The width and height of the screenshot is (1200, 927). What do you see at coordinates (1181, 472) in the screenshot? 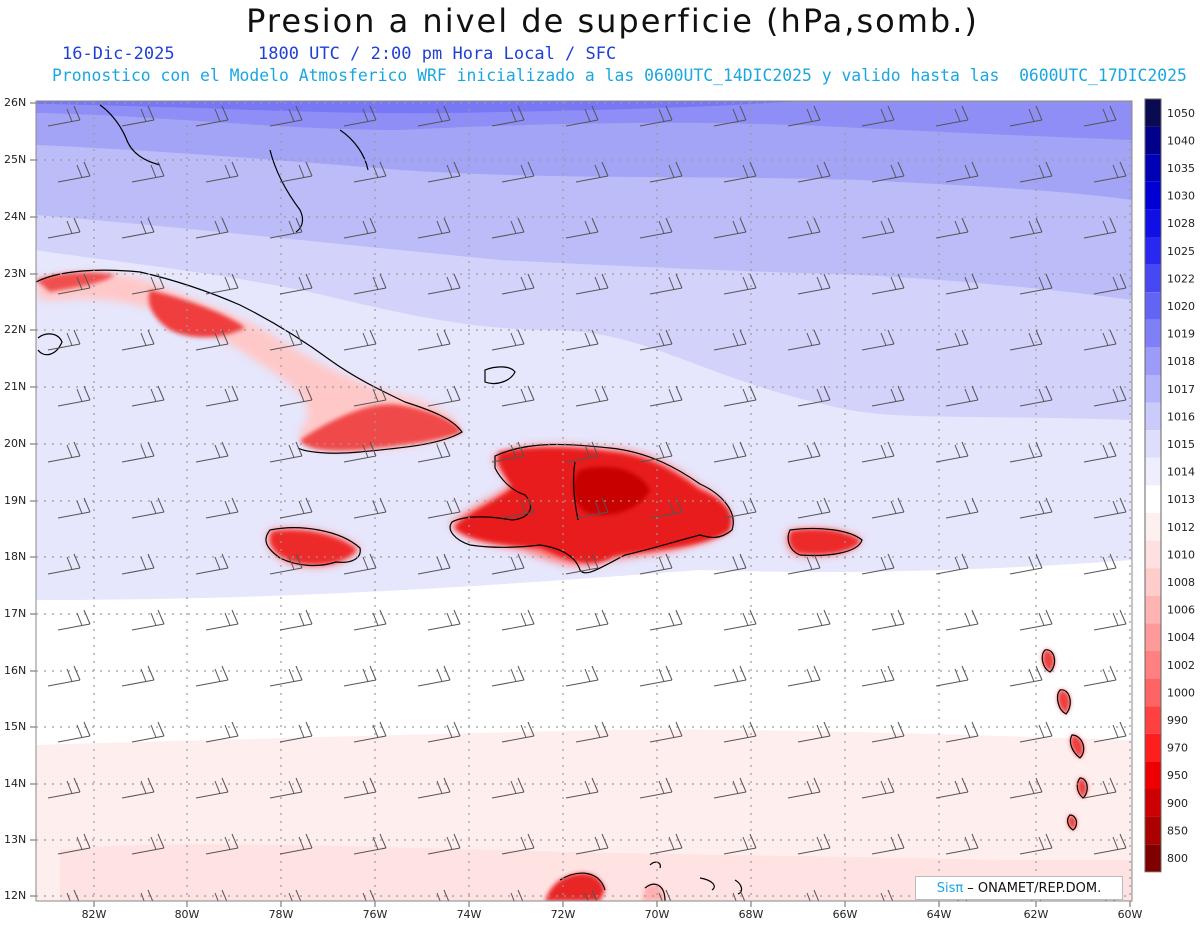
I see `colorbar-label: 1014` at bounding box center [1181, 472].